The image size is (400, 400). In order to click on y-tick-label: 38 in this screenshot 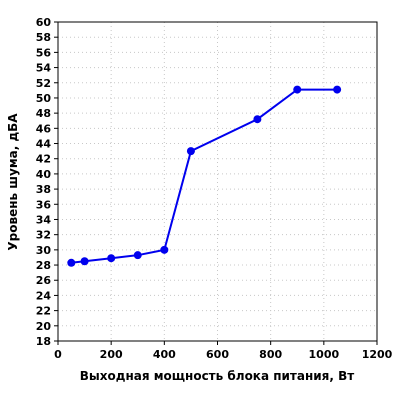, I will do `click(43, 189)`.